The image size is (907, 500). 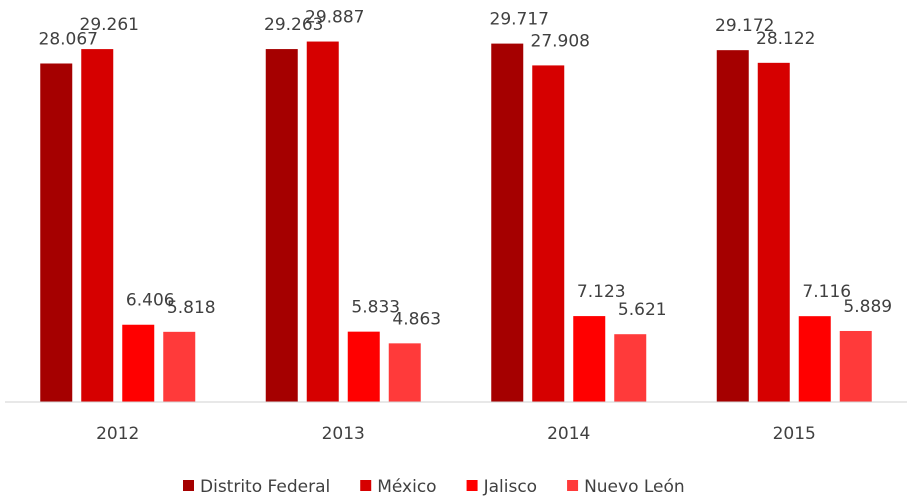 I want to click on data-label: 5.621, so click(x=642, y=310).